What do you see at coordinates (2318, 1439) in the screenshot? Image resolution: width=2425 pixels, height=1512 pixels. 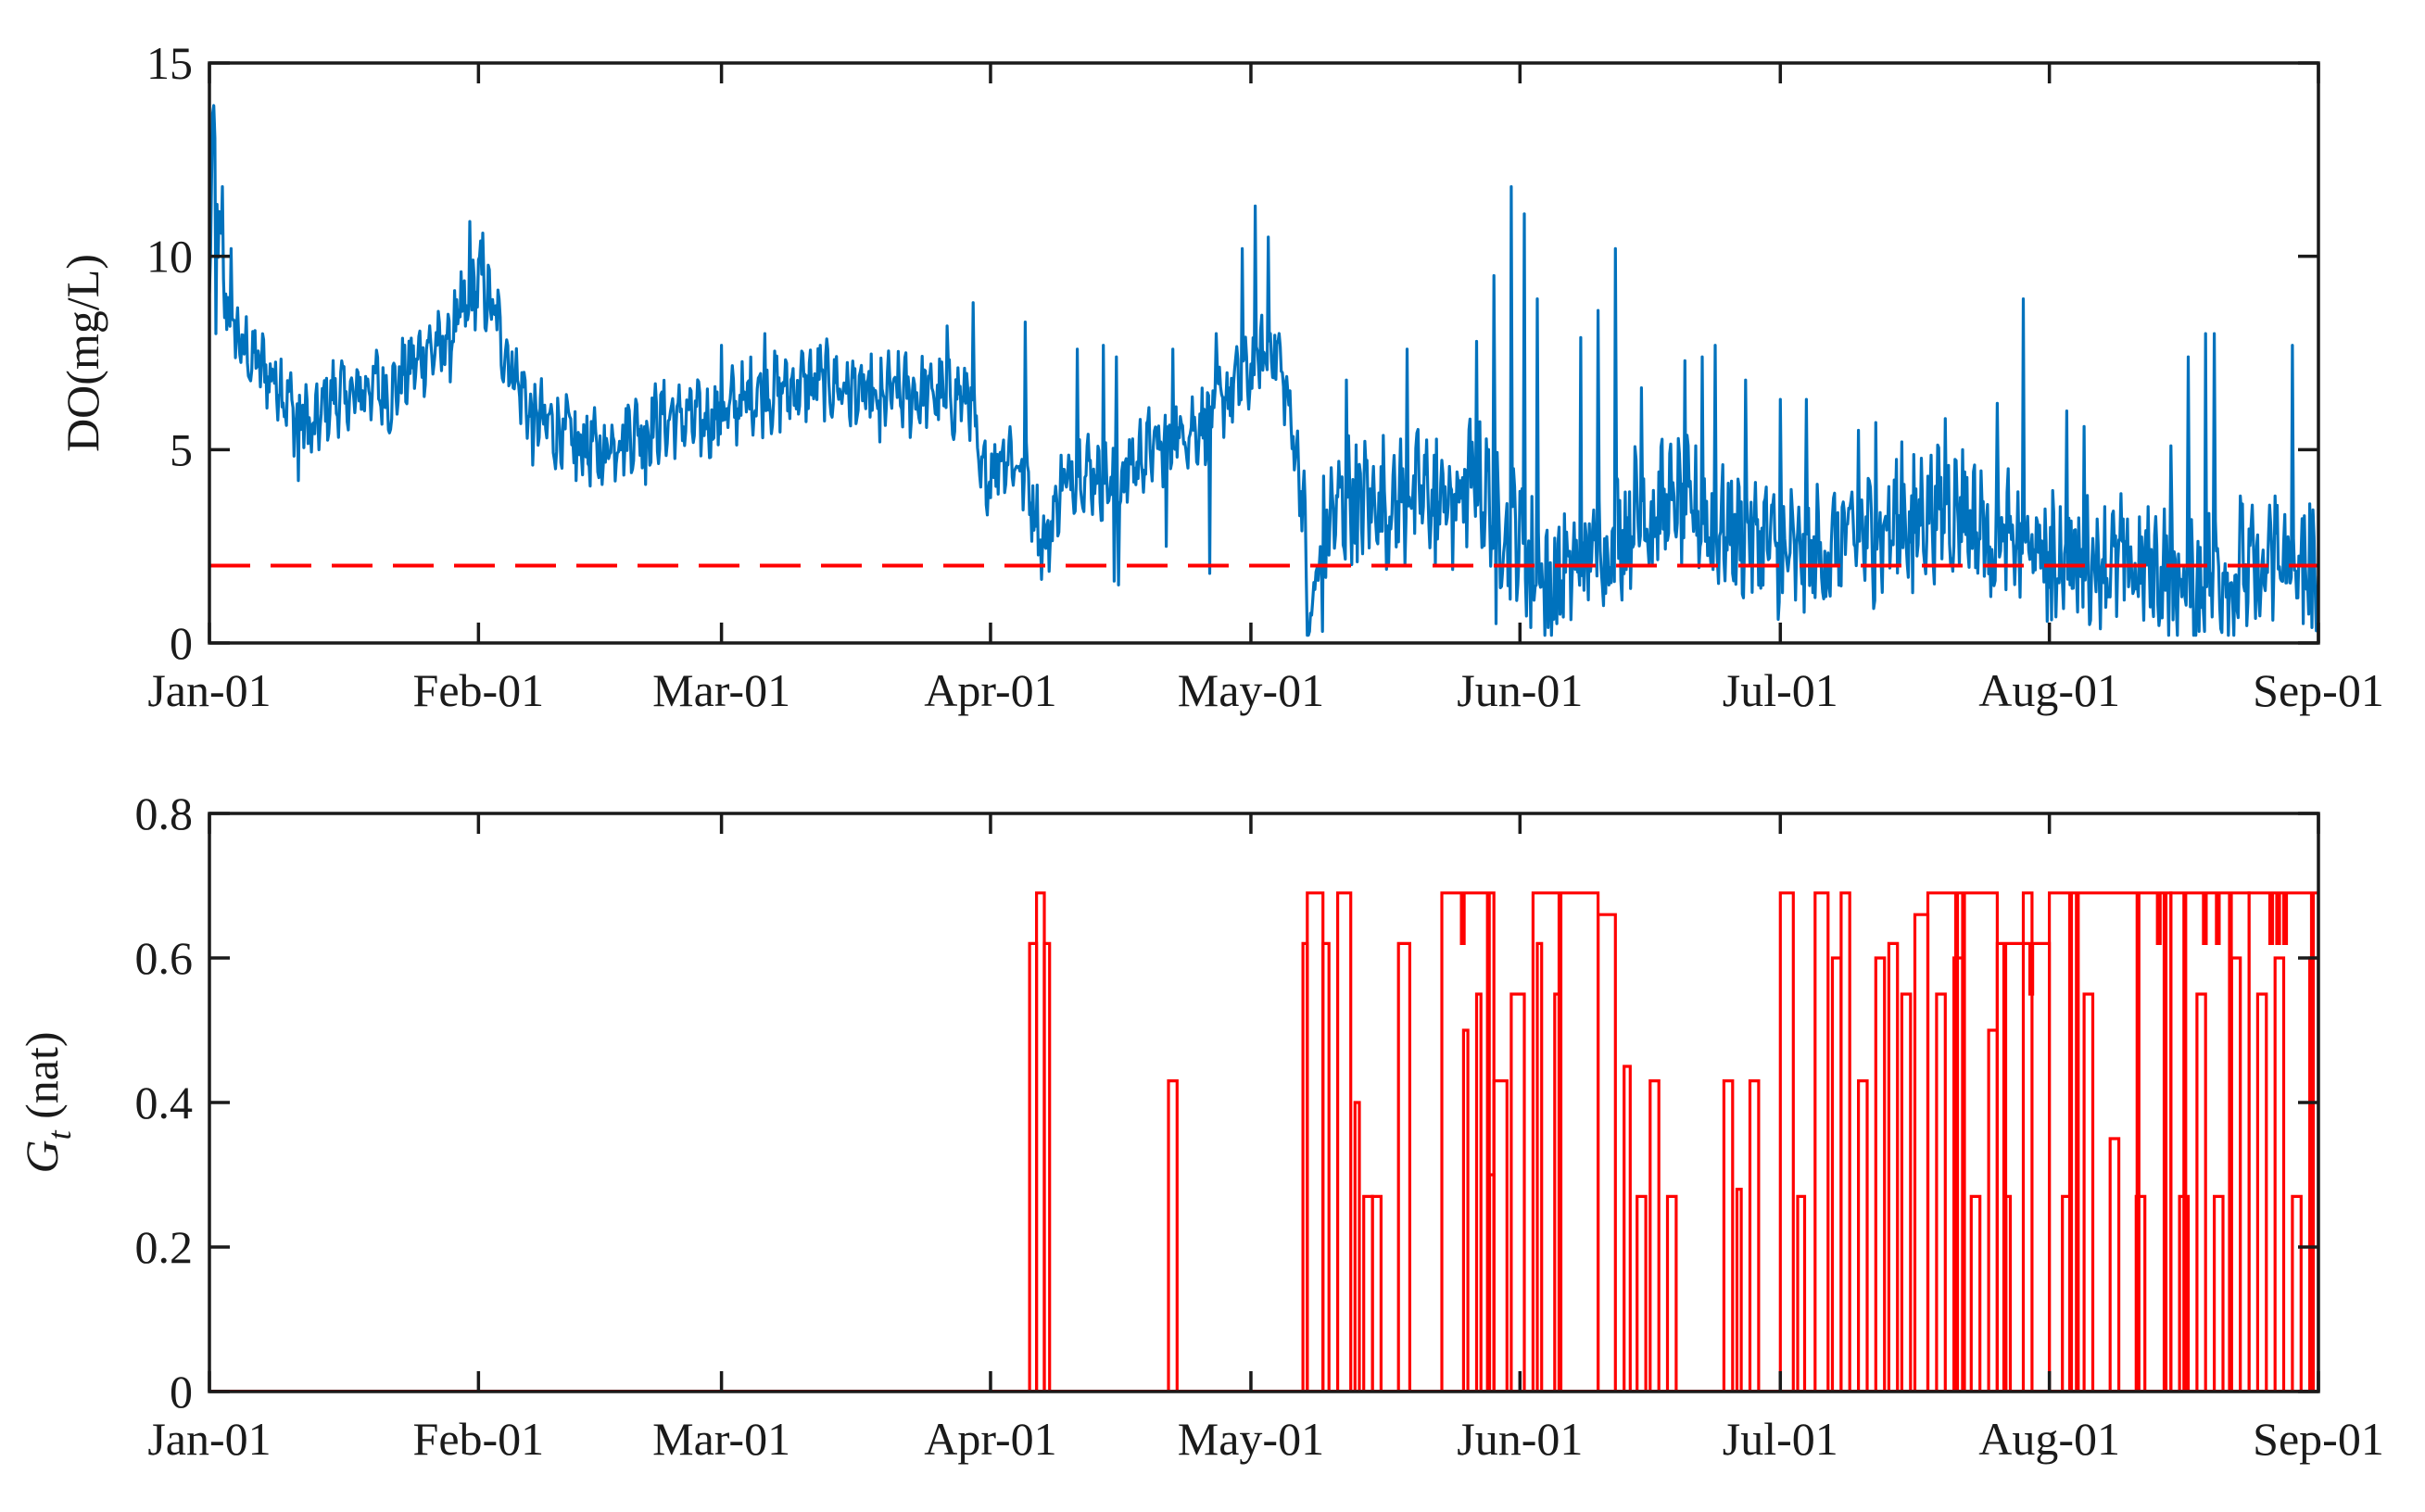 I see `gt-xtick-label: Sep-01` at bounding box center [2318, 1439].